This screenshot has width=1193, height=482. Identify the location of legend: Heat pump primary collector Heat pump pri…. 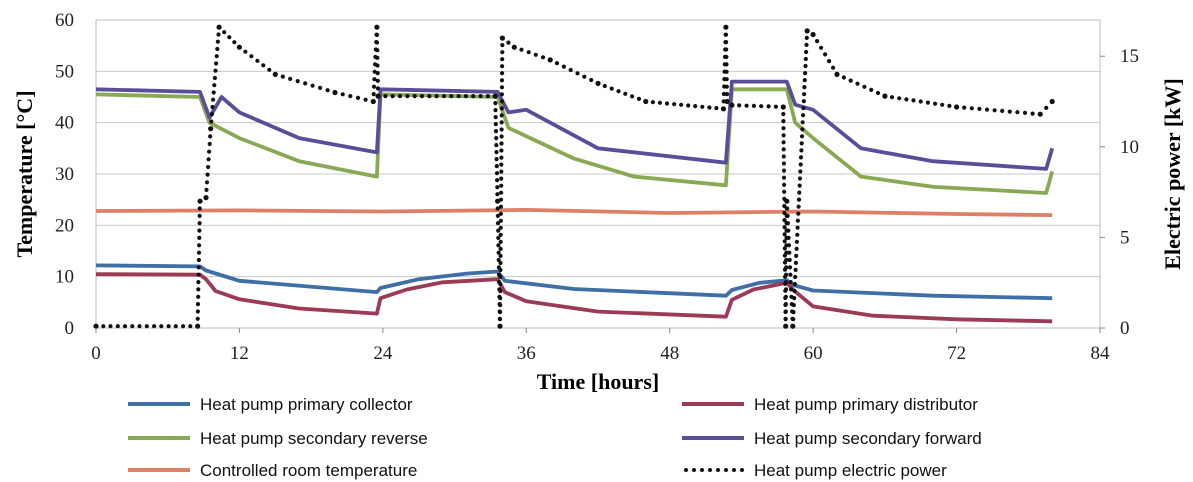
(555, 437).